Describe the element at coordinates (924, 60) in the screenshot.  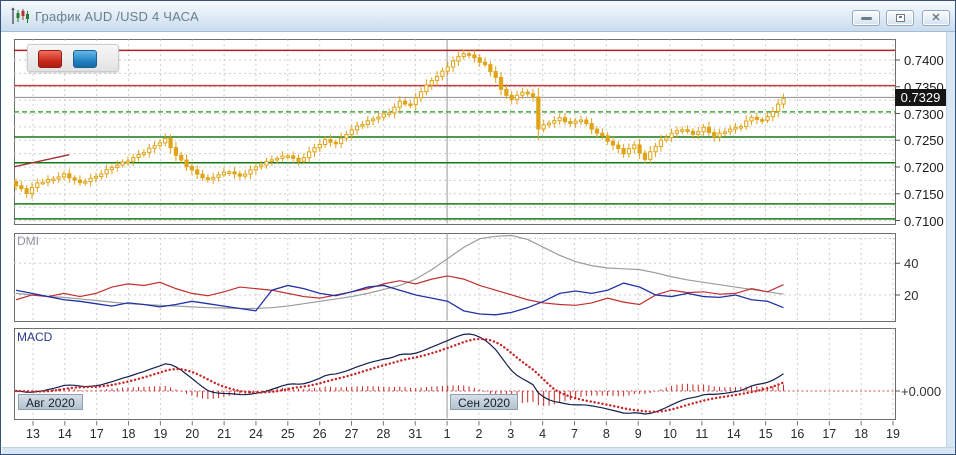
I see `price-axis-label: 0.7400` at that location.